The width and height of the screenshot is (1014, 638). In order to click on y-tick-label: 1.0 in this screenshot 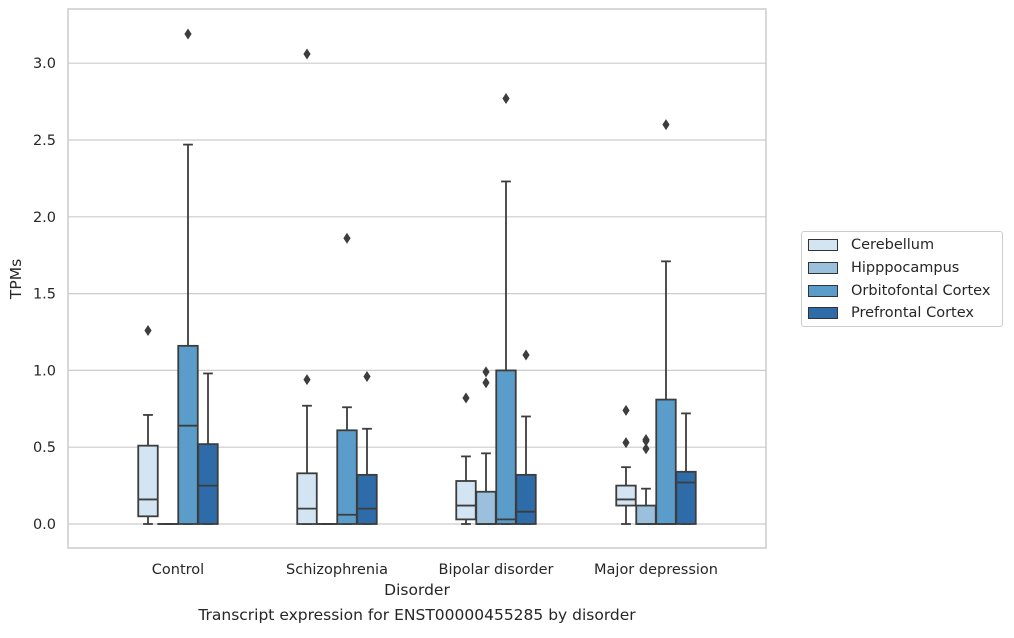, I will do `click(44, 371)`.